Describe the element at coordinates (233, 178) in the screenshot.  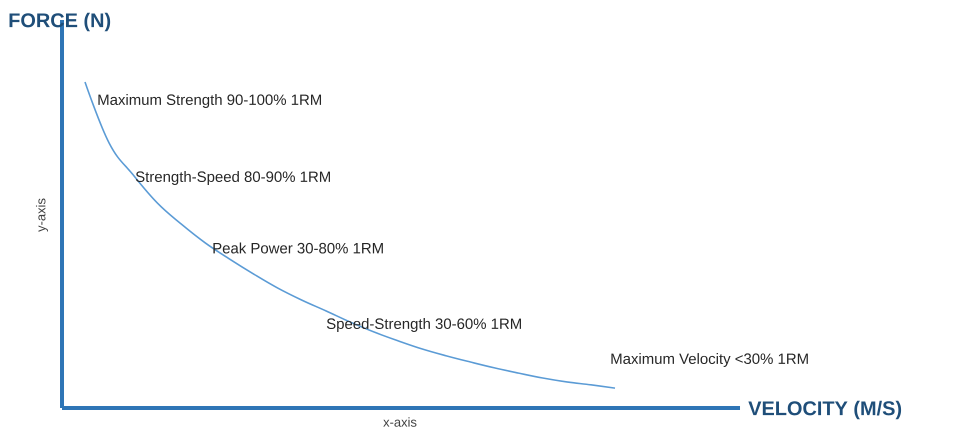
I see `annotation: Strength-Speed 80-90% 1RM` at that location.